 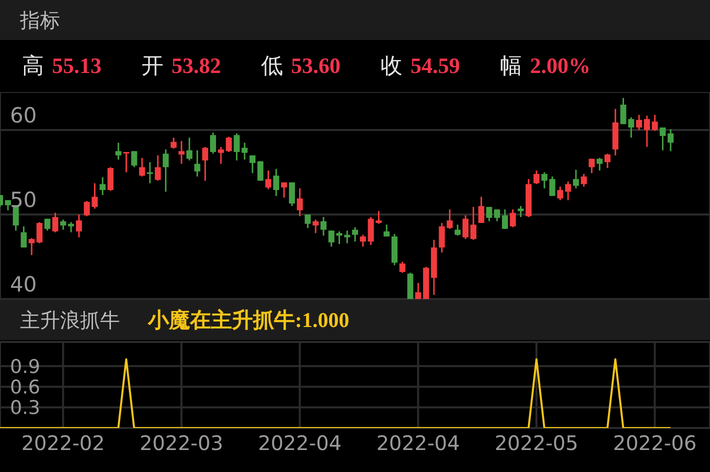 I want to click on x-tick-label: 2022-02, so click(x=63, y=443).